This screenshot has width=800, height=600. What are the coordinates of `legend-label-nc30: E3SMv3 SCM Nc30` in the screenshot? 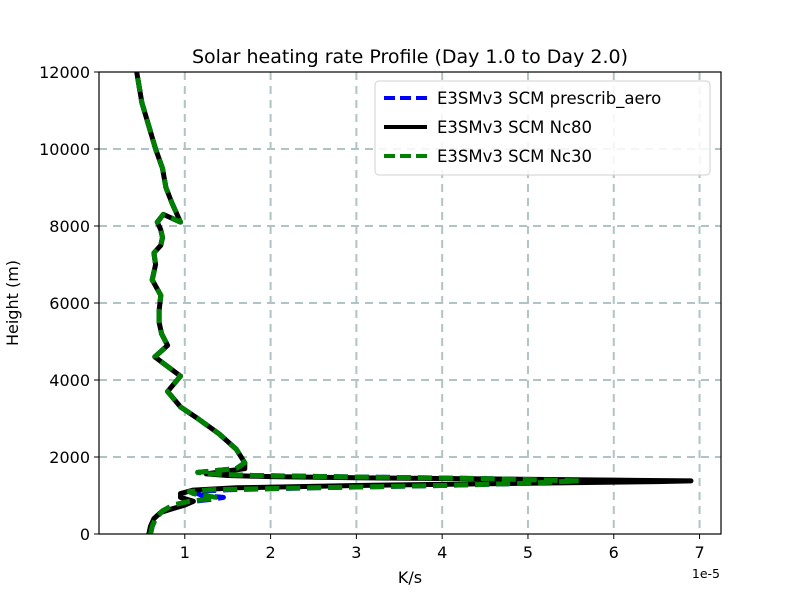 It's located at (514, 156).